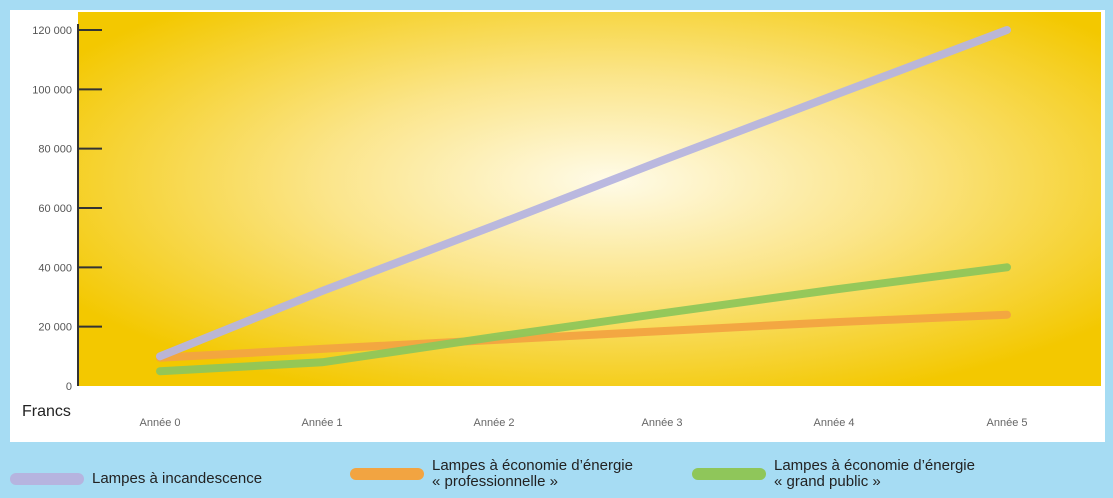 The image size is (1113, 498). I want to click on x-tick-label: Année 0, so click(160, 423).